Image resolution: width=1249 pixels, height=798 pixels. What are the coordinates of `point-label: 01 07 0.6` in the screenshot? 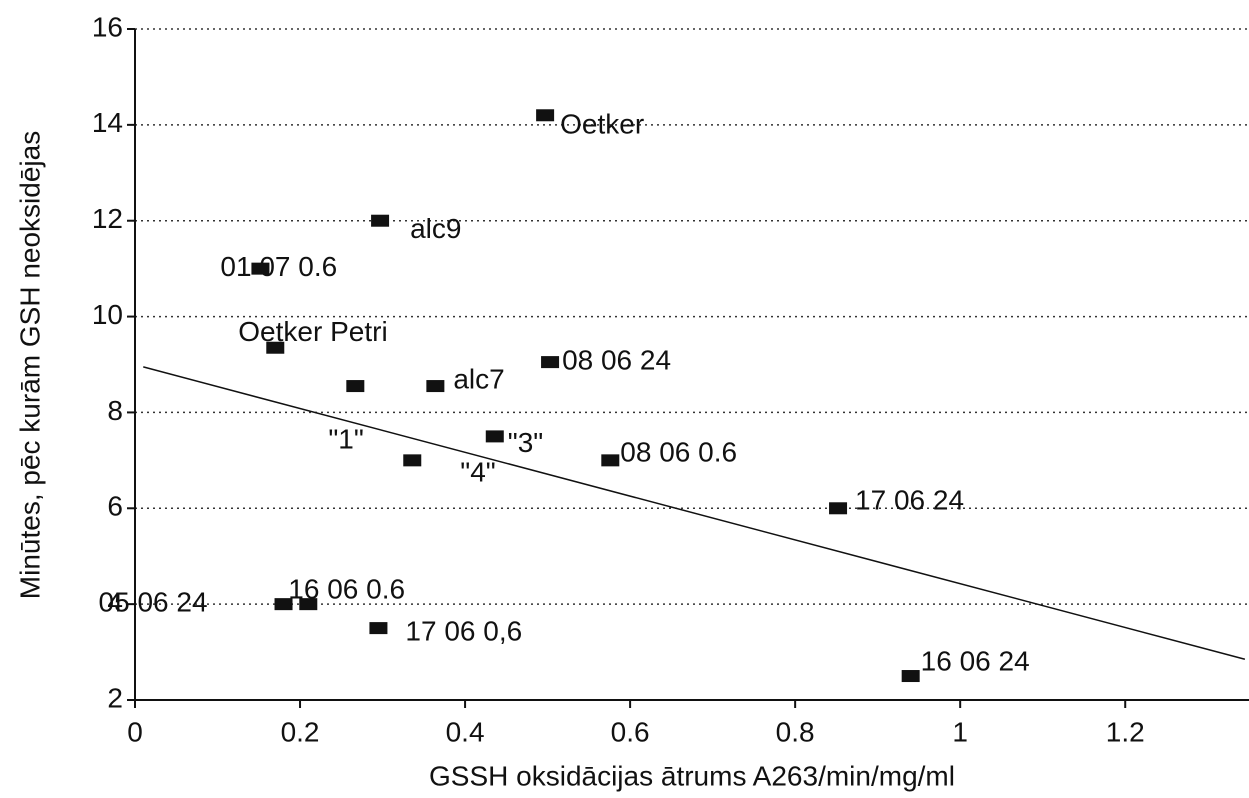 It's located at (278, 266).